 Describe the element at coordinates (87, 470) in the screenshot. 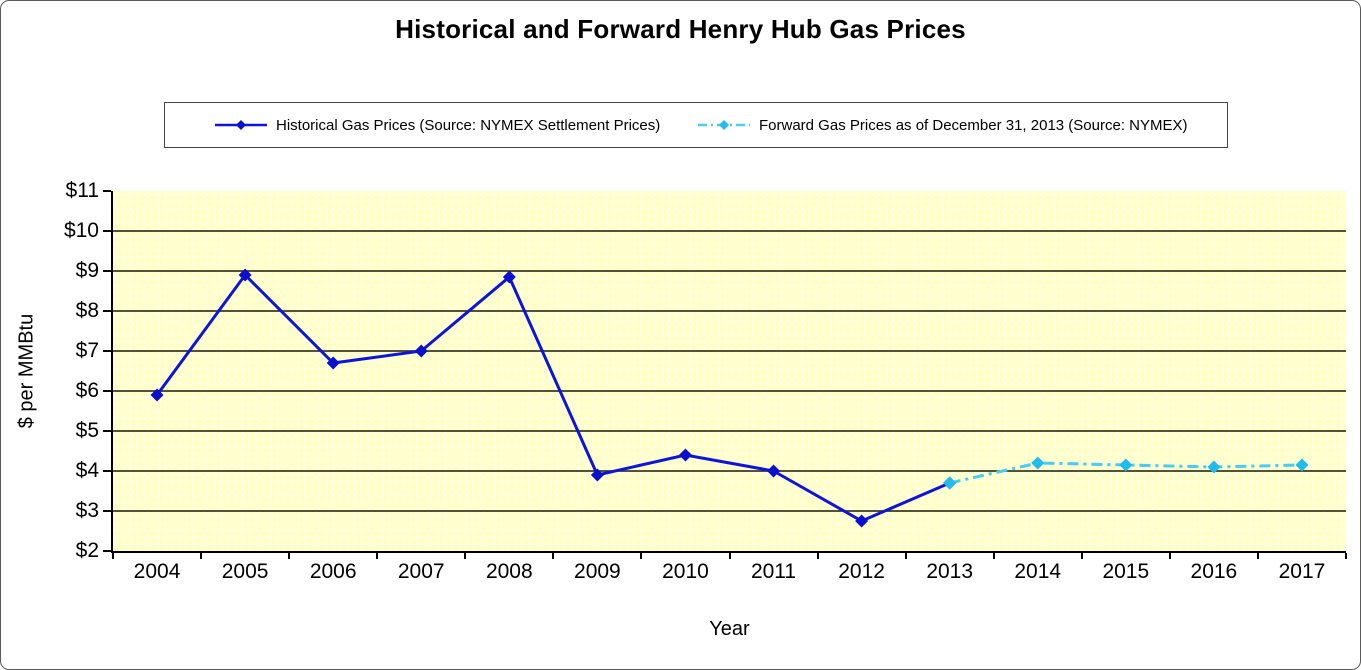

I see `y-tick-label: $4` at that location.